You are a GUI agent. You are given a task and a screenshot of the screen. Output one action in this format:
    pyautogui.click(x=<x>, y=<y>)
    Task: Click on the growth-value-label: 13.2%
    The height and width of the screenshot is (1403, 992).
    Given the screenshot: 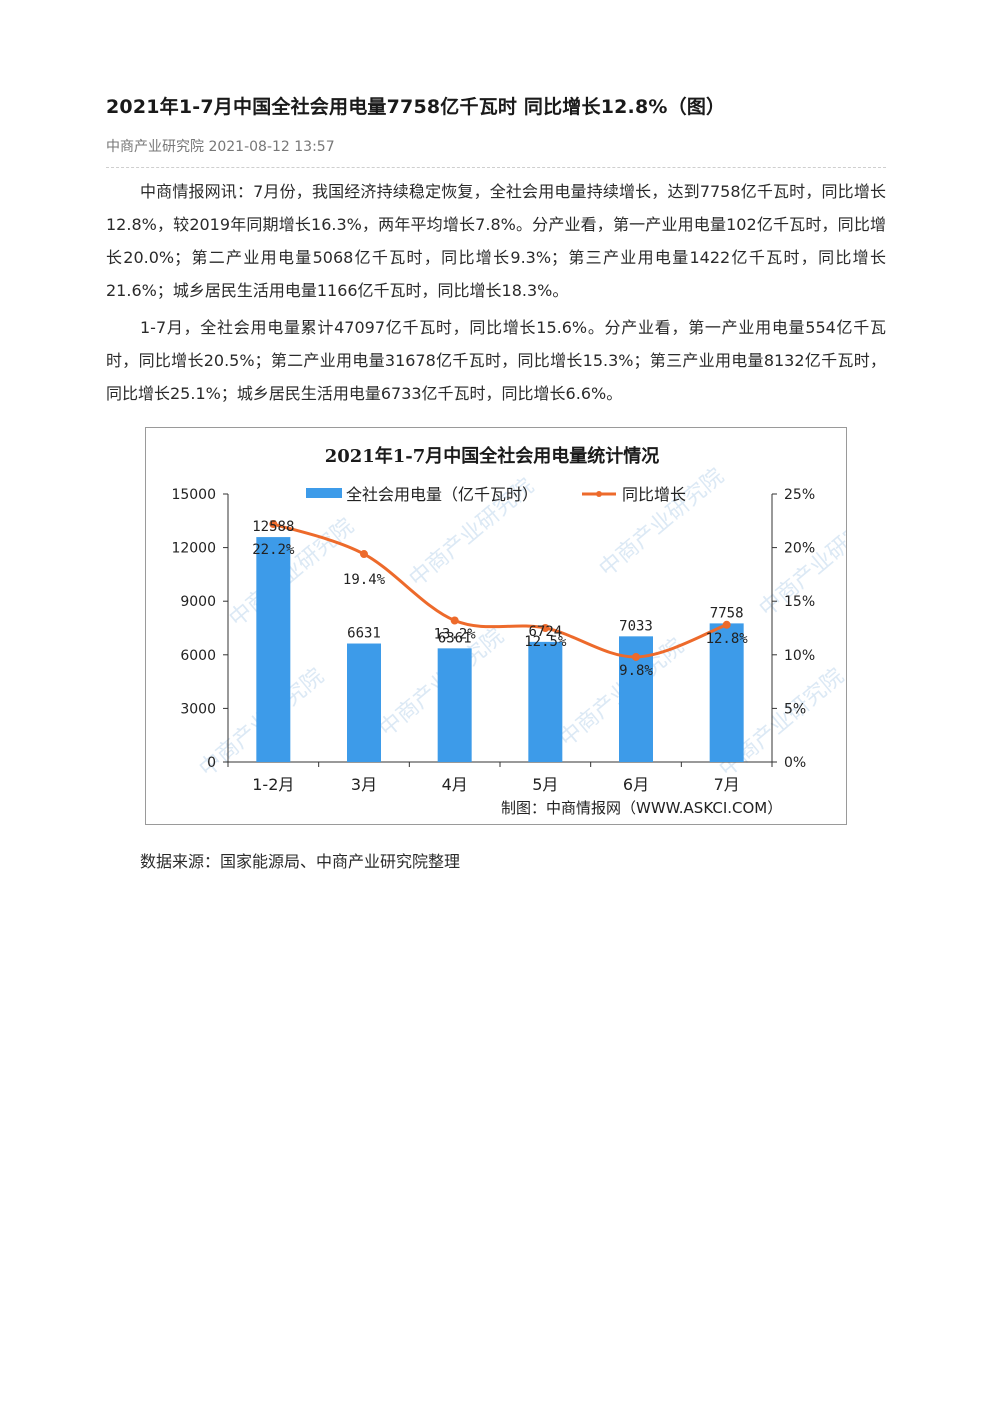 What is the action you would take?
    pyautogui.click(x=455, y=634)
    